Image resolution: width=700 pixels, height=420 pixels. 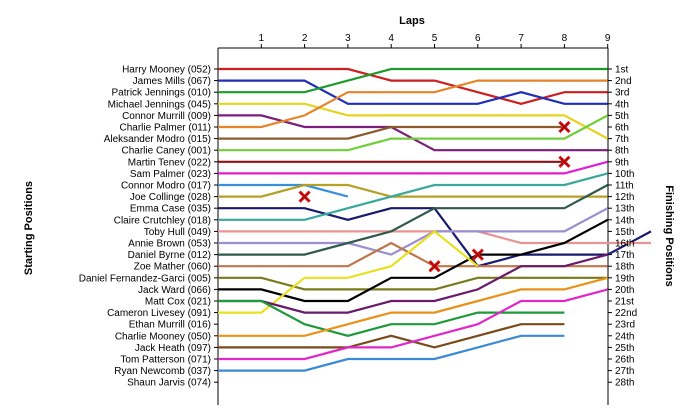 What do you see at coordinates (172, 267) in the screenshot?
I see `starting-position-label: Zoe Mather (060)` at bounding box center [172, 267].